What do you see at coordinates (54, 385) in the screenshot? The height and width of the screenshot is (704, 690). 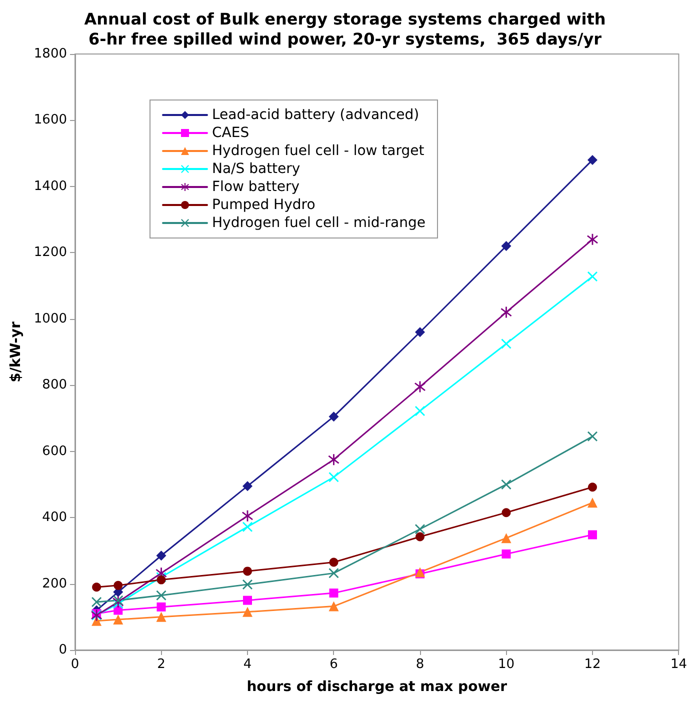 I see `y-tick-label: 800` at bounding box center [54, 385].